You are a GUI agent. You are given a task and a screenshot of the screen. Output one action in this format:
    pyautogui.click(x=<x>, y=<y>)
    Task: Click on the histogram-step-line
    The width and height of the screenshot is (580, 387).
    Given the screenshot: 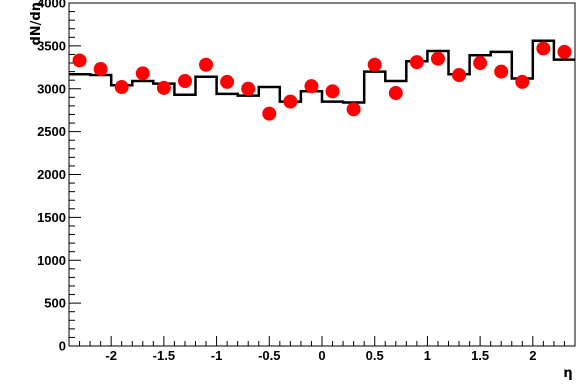 What is the action you would take?
    pyautogui.click(x=322, y=71)
    